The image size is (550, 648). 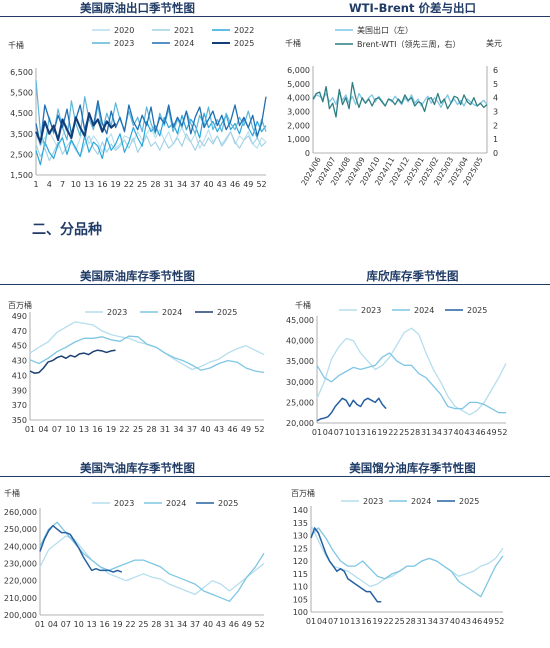 I want to click on y-tick-label: 125, so click(x=300, y=548).